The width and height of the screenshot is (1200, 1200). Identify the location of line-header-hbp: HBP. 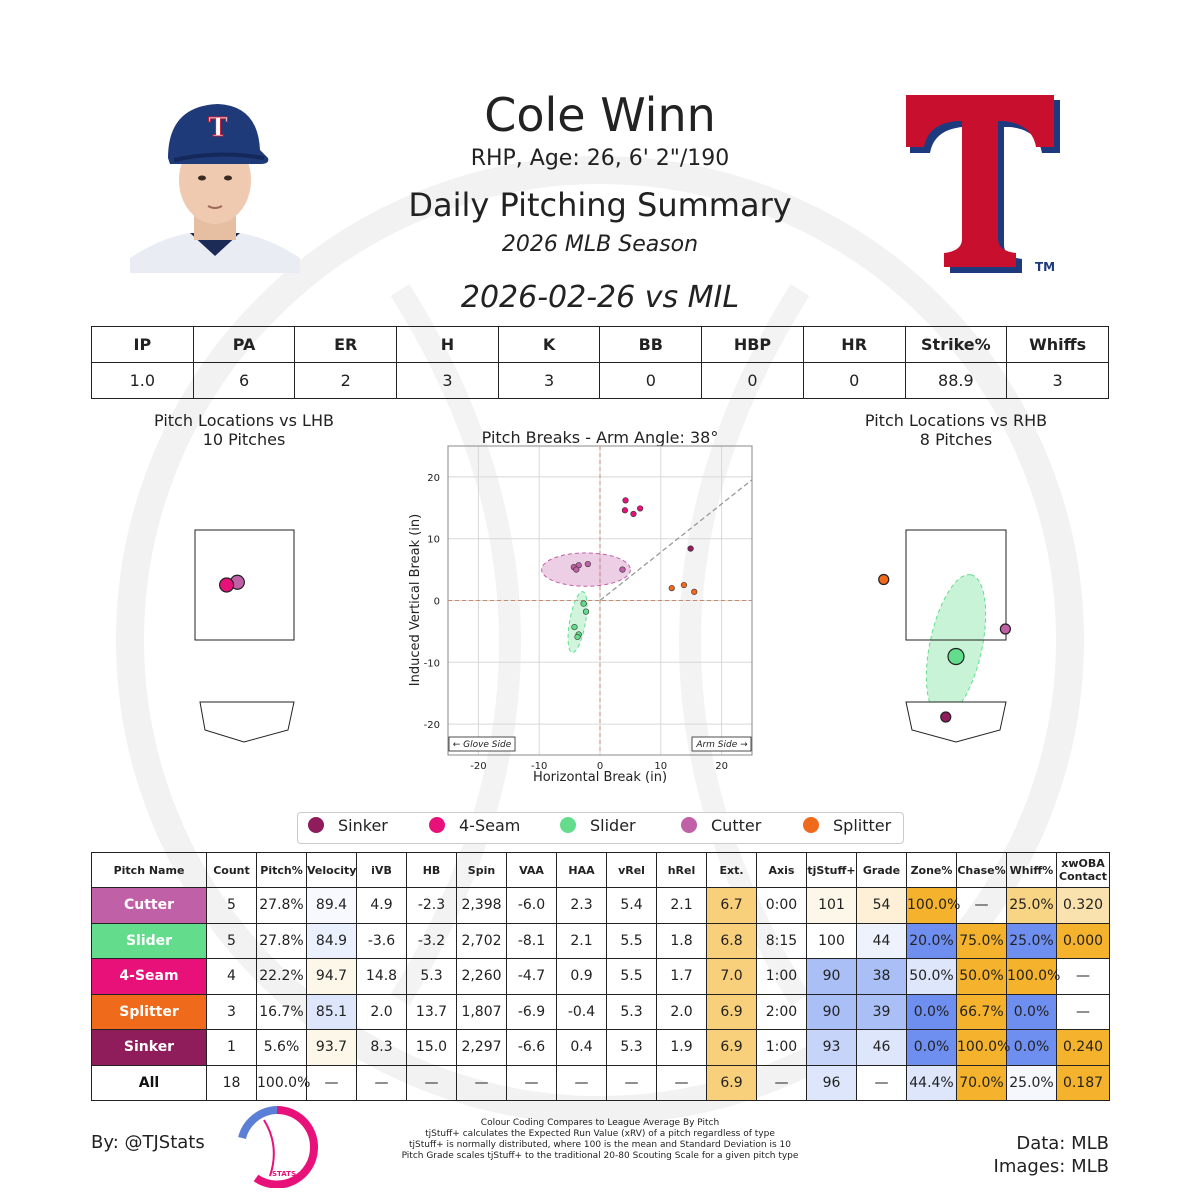
(752, 344).